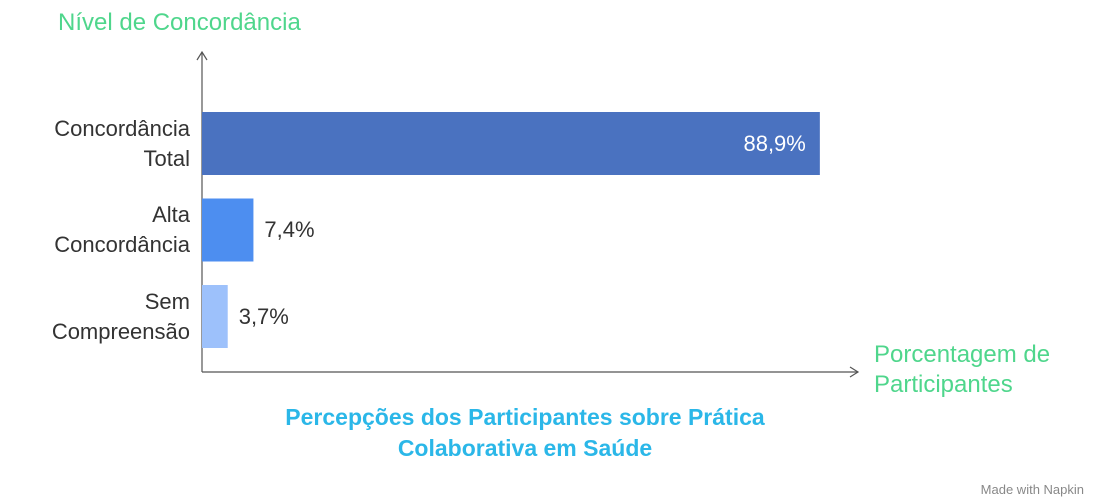  Describe the element at coordinates (202, 55) in the screenshot. I see `y-axis-arrow` at that location.